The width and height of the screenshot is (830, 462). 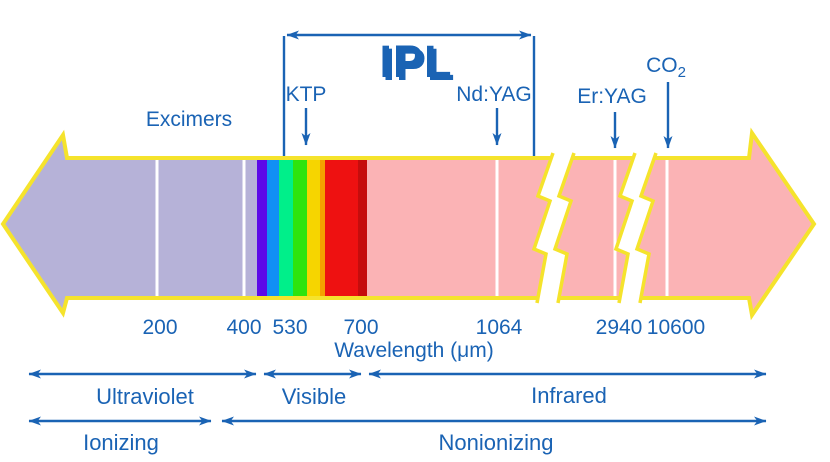 What do you see at coordinates (662, 65) in the screenshot?
I see `co2-base: CO` at bounding box center [662, 65].